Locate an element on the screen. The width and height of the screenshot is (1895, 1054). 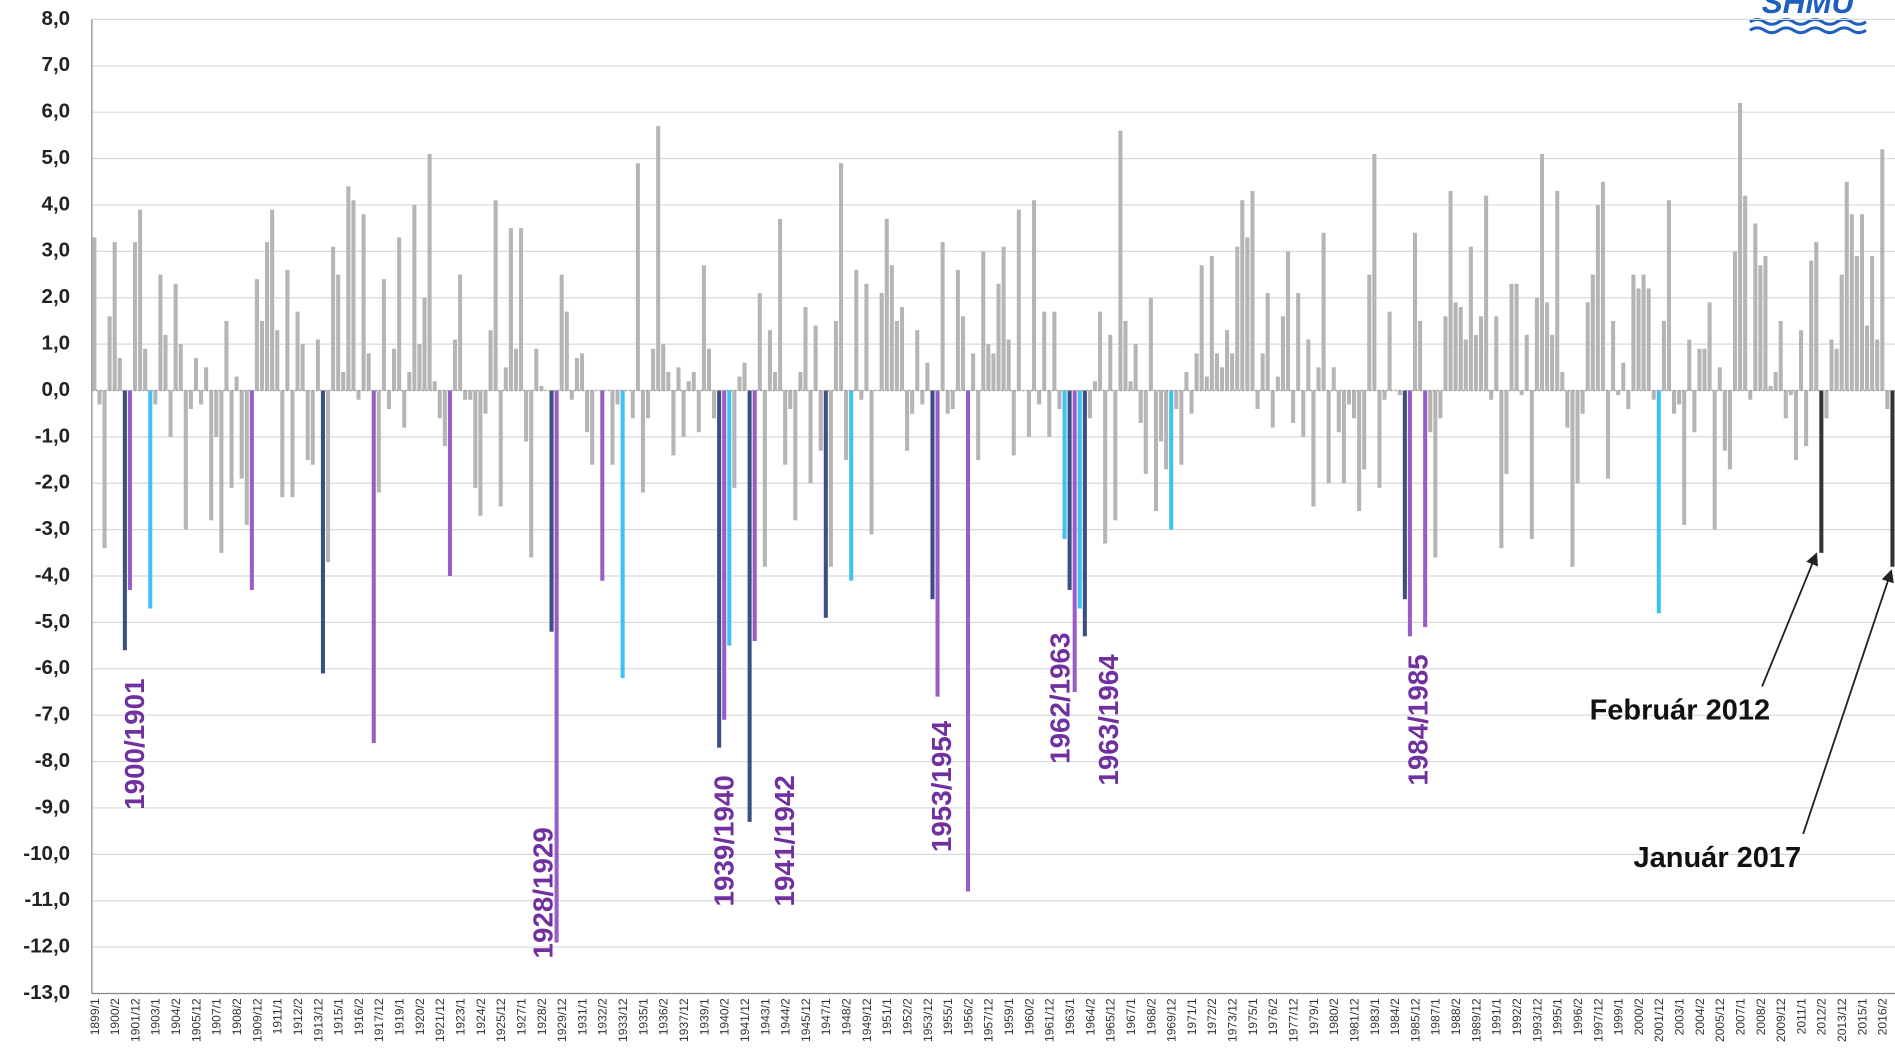
x-tick-label: 1936/2 is located at coordinates (664, 1016).